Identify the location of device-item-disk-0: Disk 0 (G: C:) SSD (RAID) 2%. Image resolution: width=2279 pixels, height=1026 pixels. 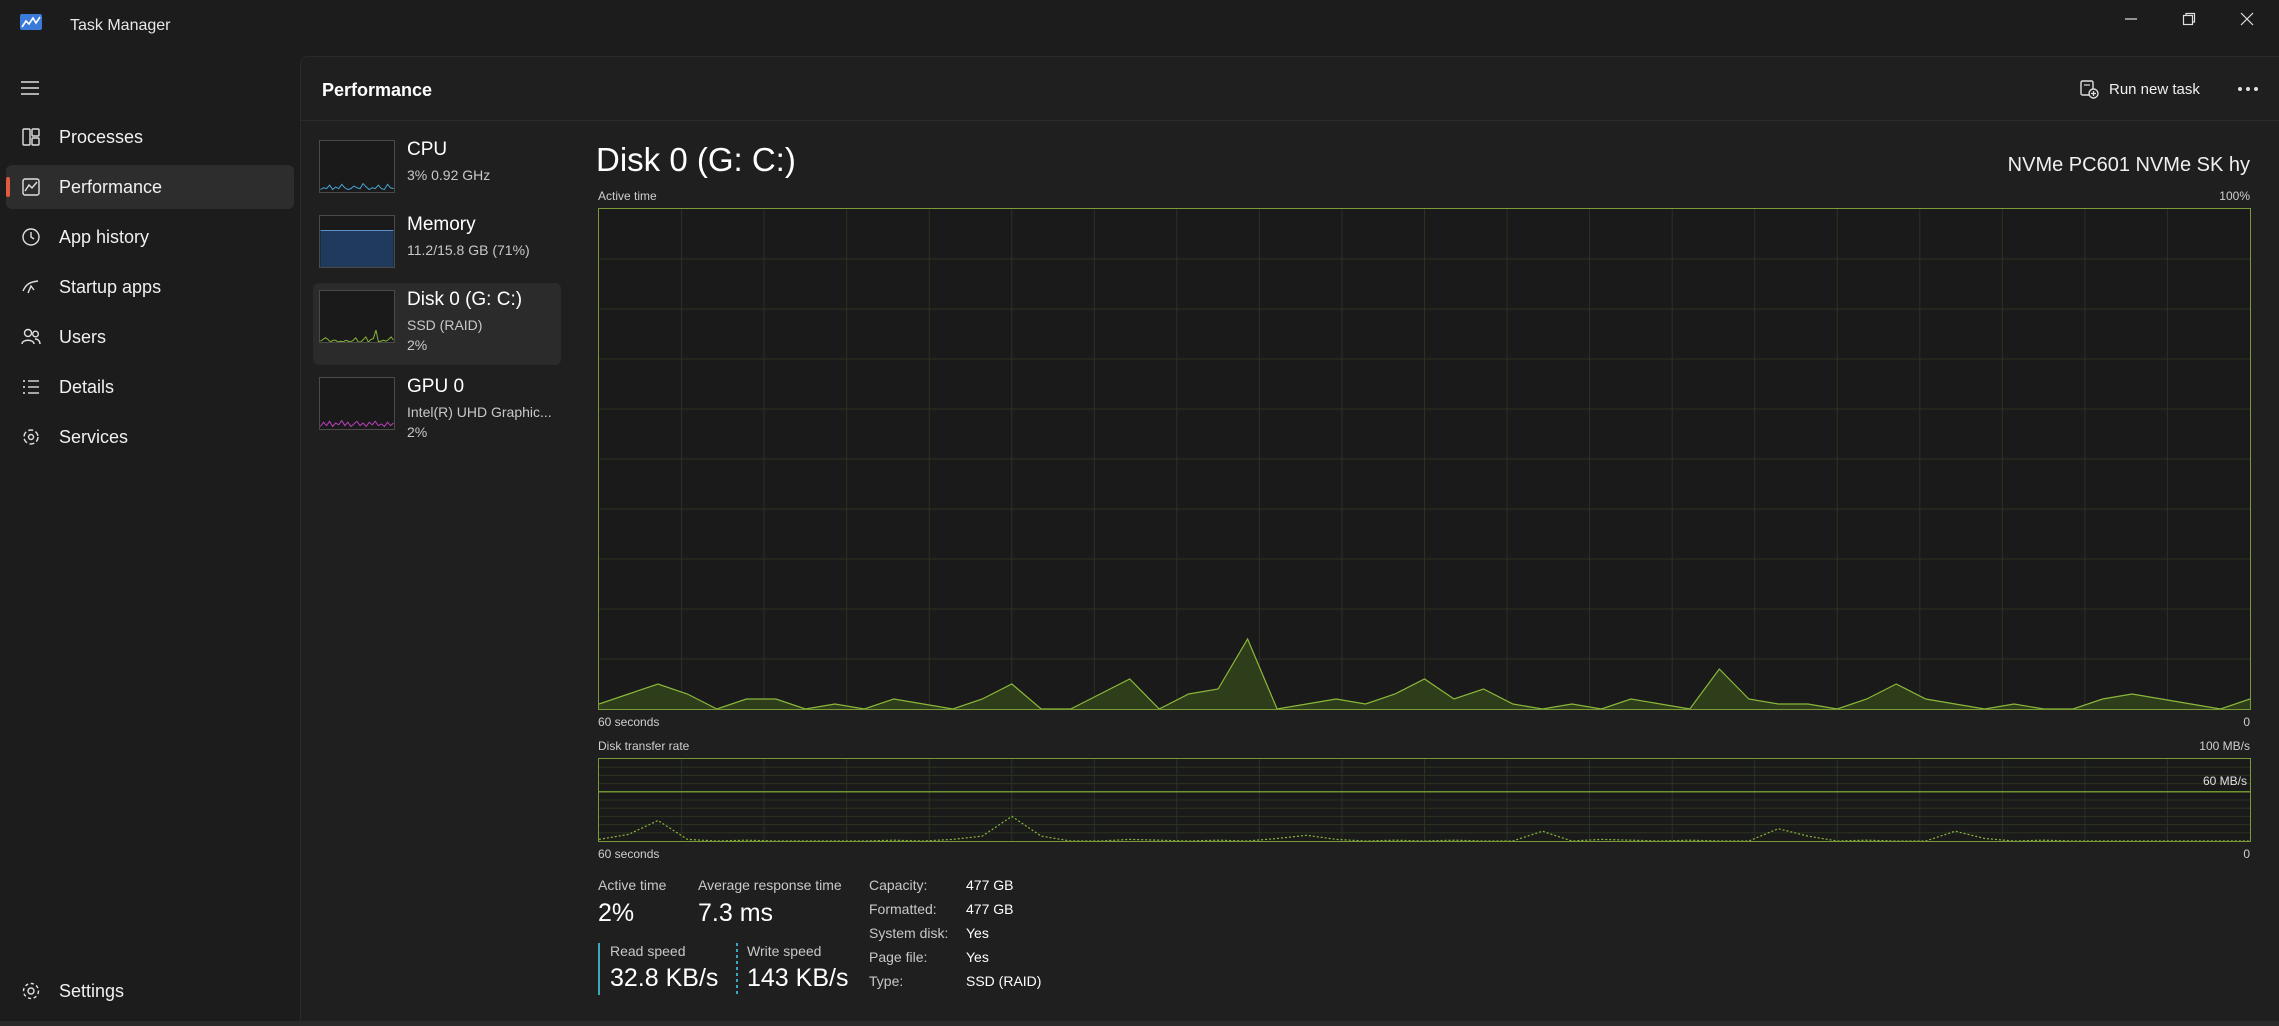
(437, 324).